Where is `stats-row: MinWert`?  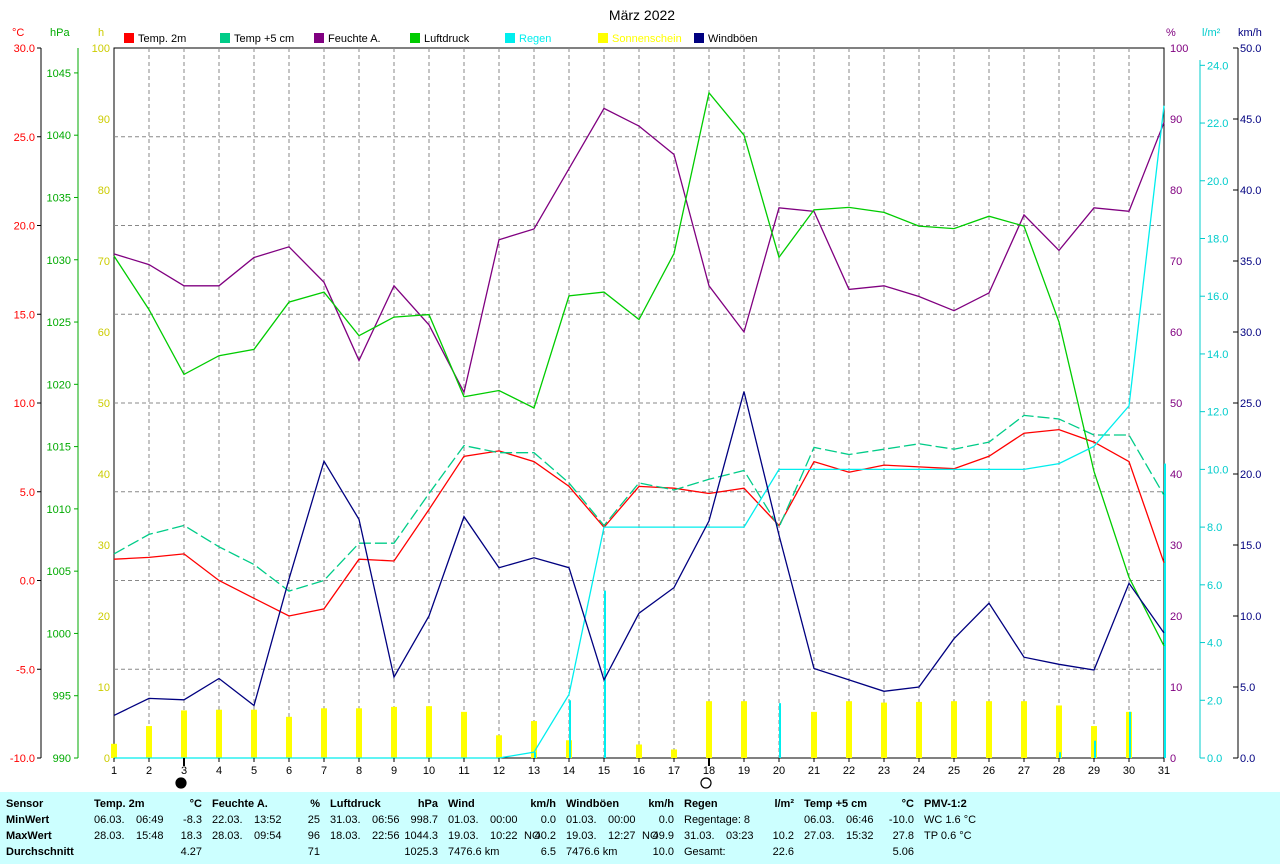
stats-row: MinWert is located at coordinates (45, 820).